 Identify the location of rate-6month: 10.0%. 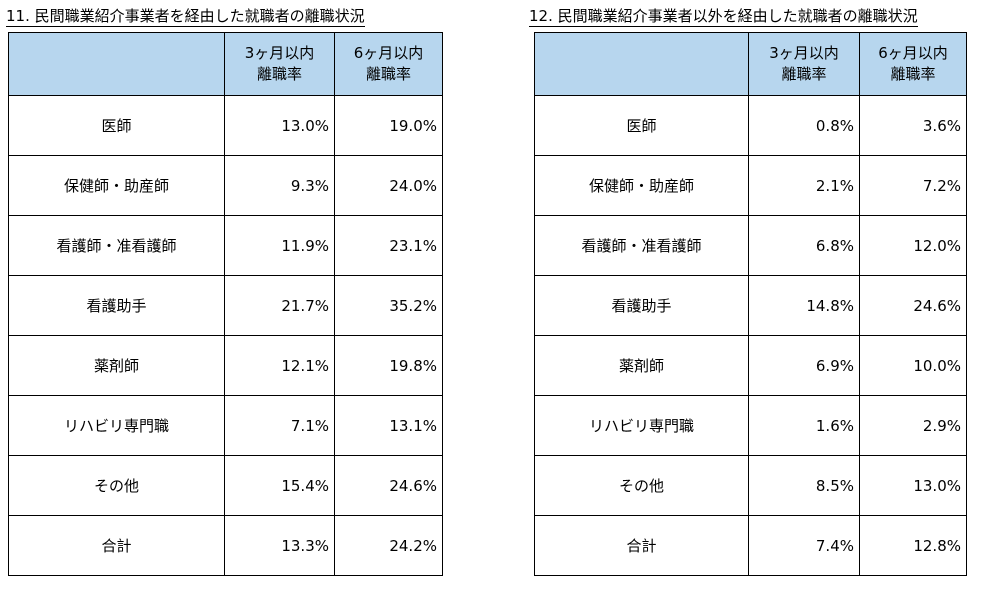
(913, 365).